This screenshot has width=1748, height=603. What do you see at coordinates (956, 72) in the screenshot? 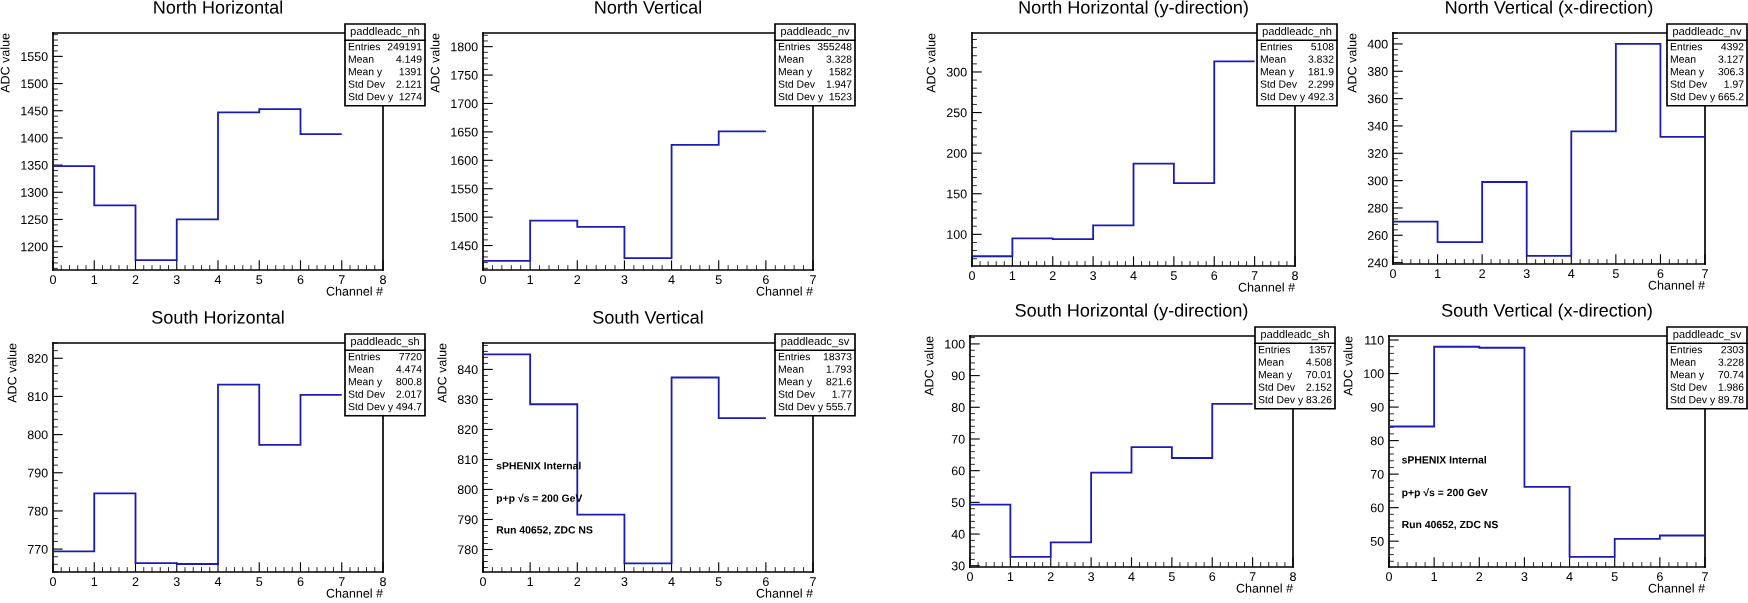
I see `y-tick-label: 300` at bounding box center [956, 72].